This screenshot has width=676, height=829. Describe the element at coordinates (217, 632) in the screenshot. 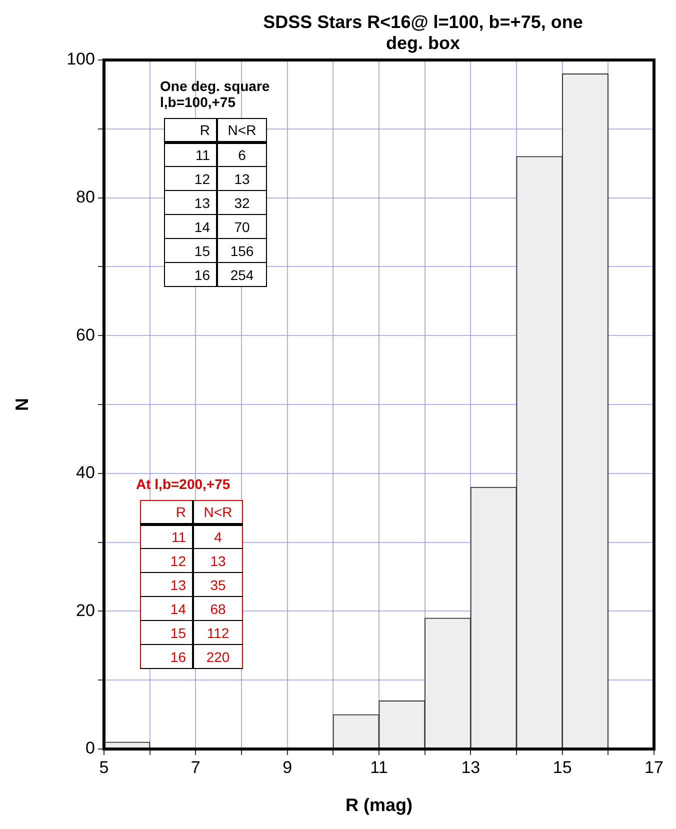

I see `annotation: 112` at that location.